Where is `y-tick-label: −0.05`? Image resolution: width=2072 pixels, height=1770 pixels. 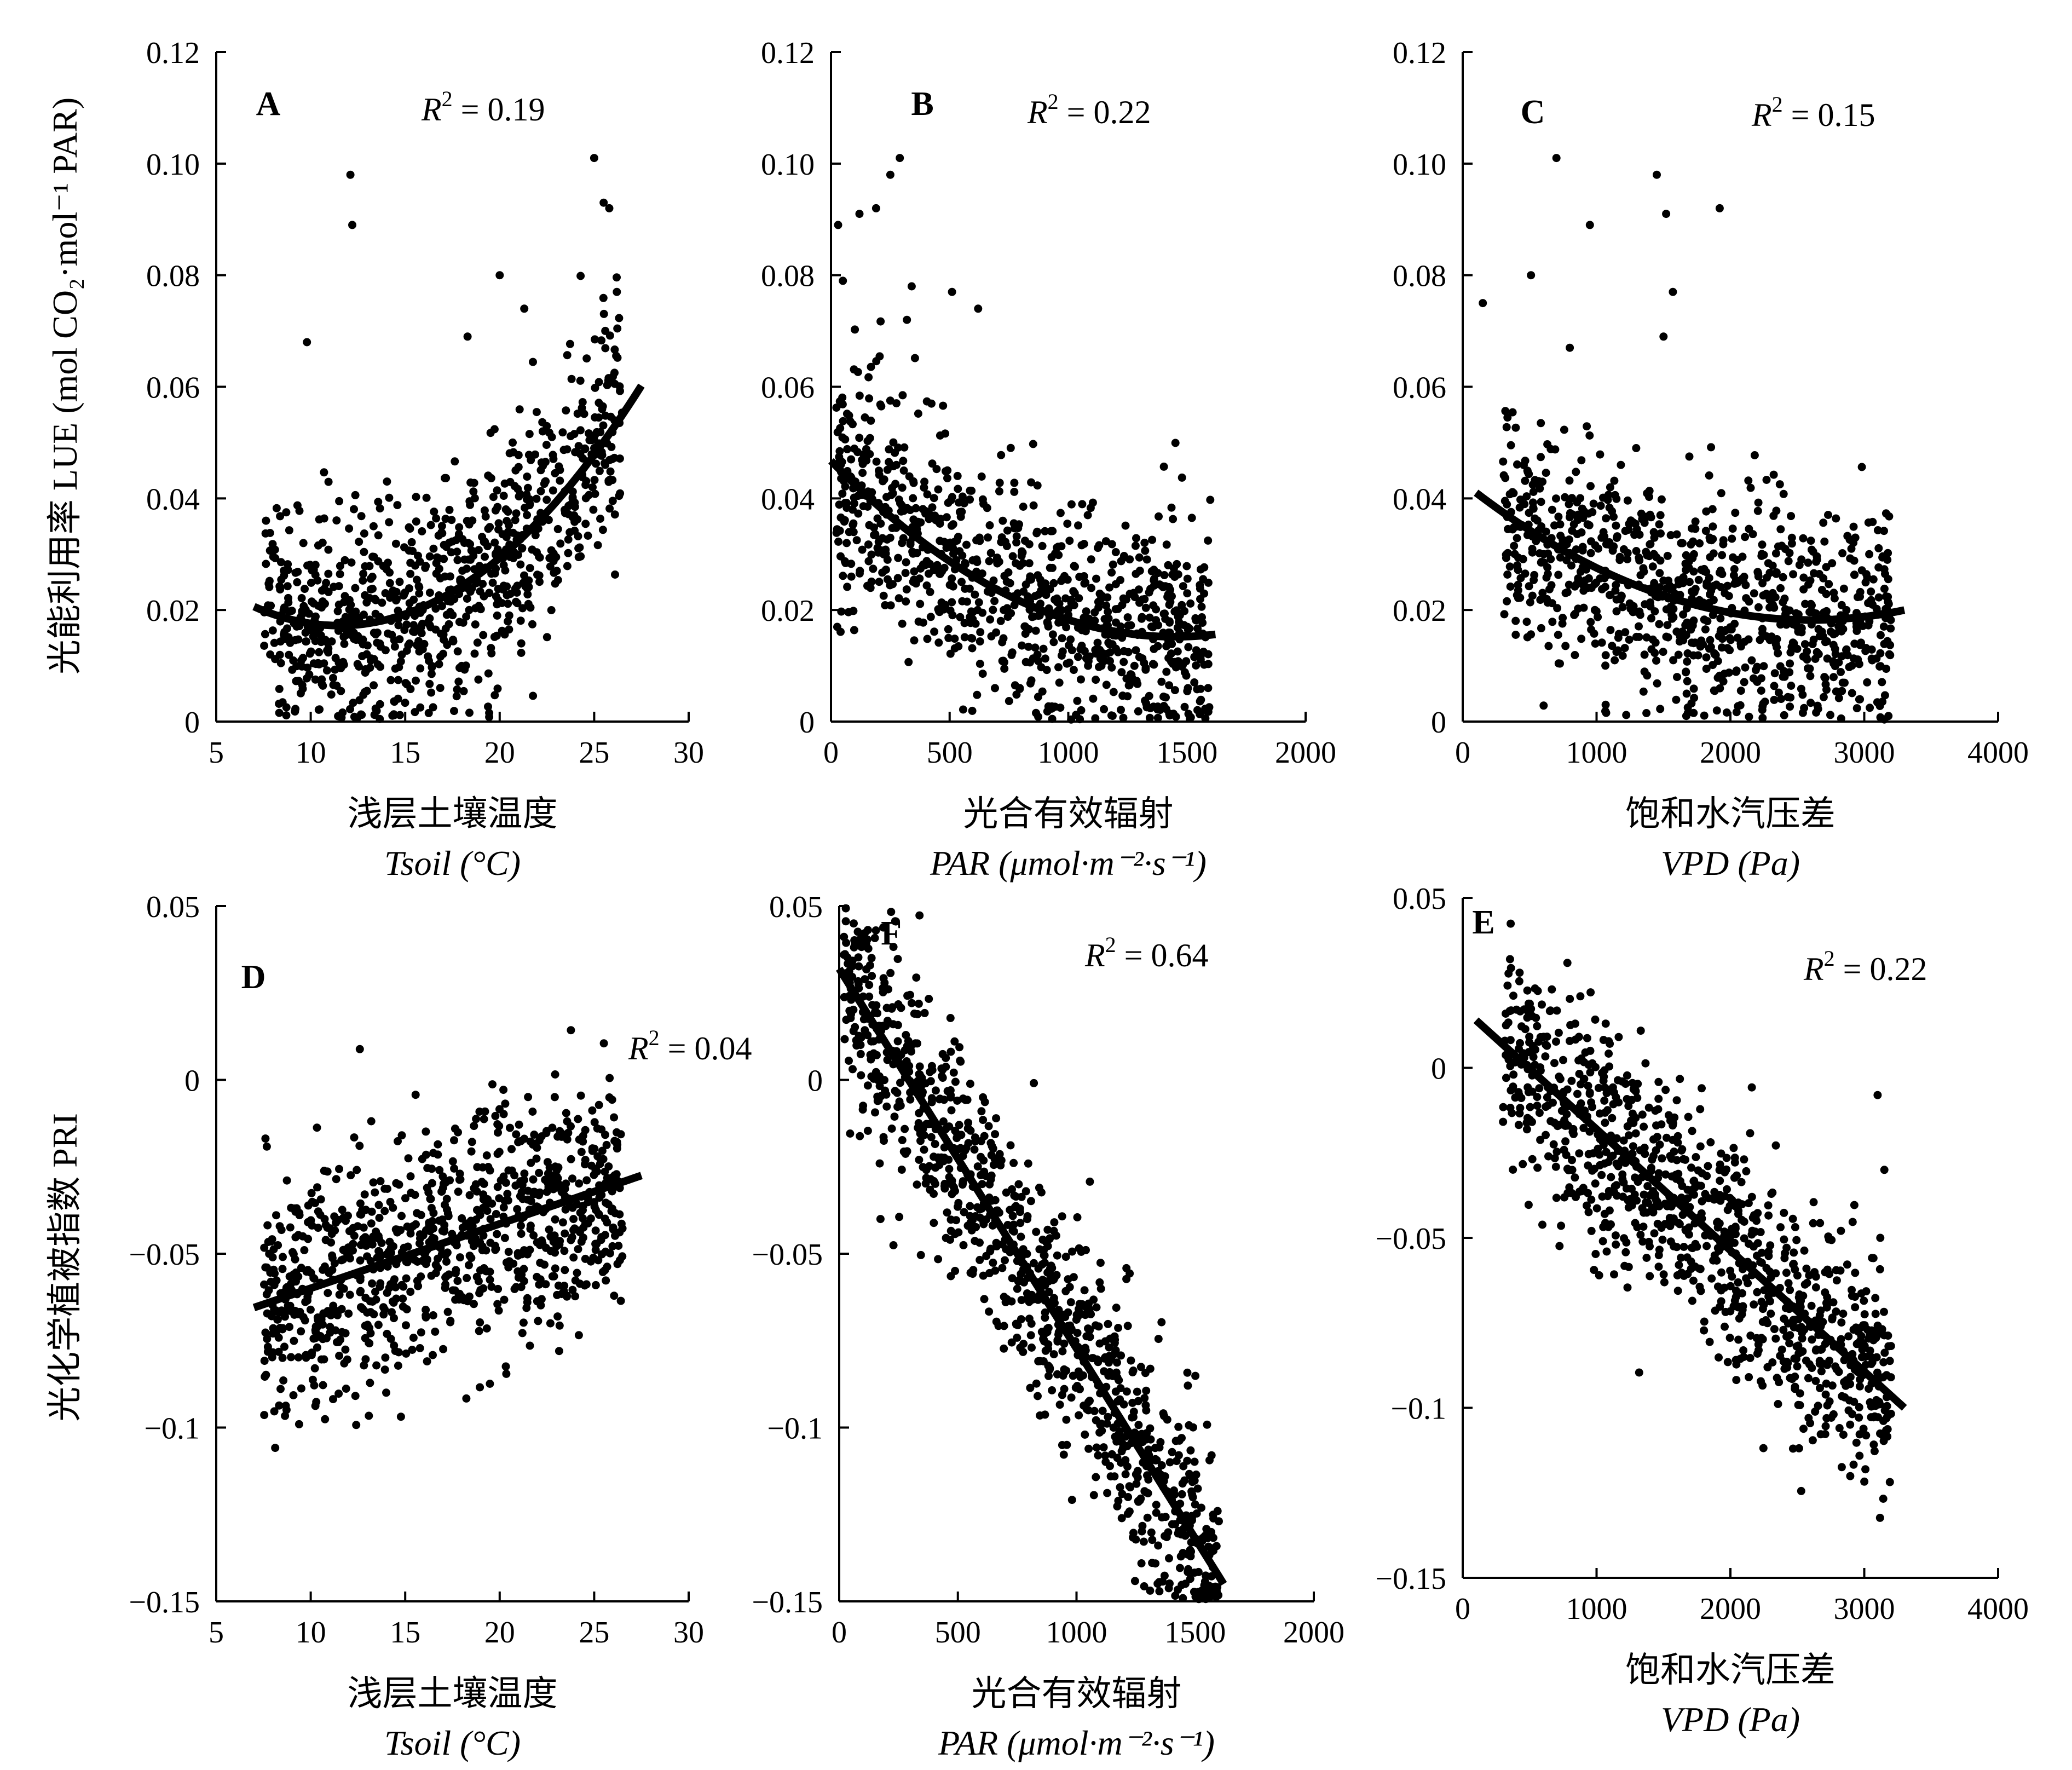 y-tick-label: −0.05 is located at coordinates (788, 1255).